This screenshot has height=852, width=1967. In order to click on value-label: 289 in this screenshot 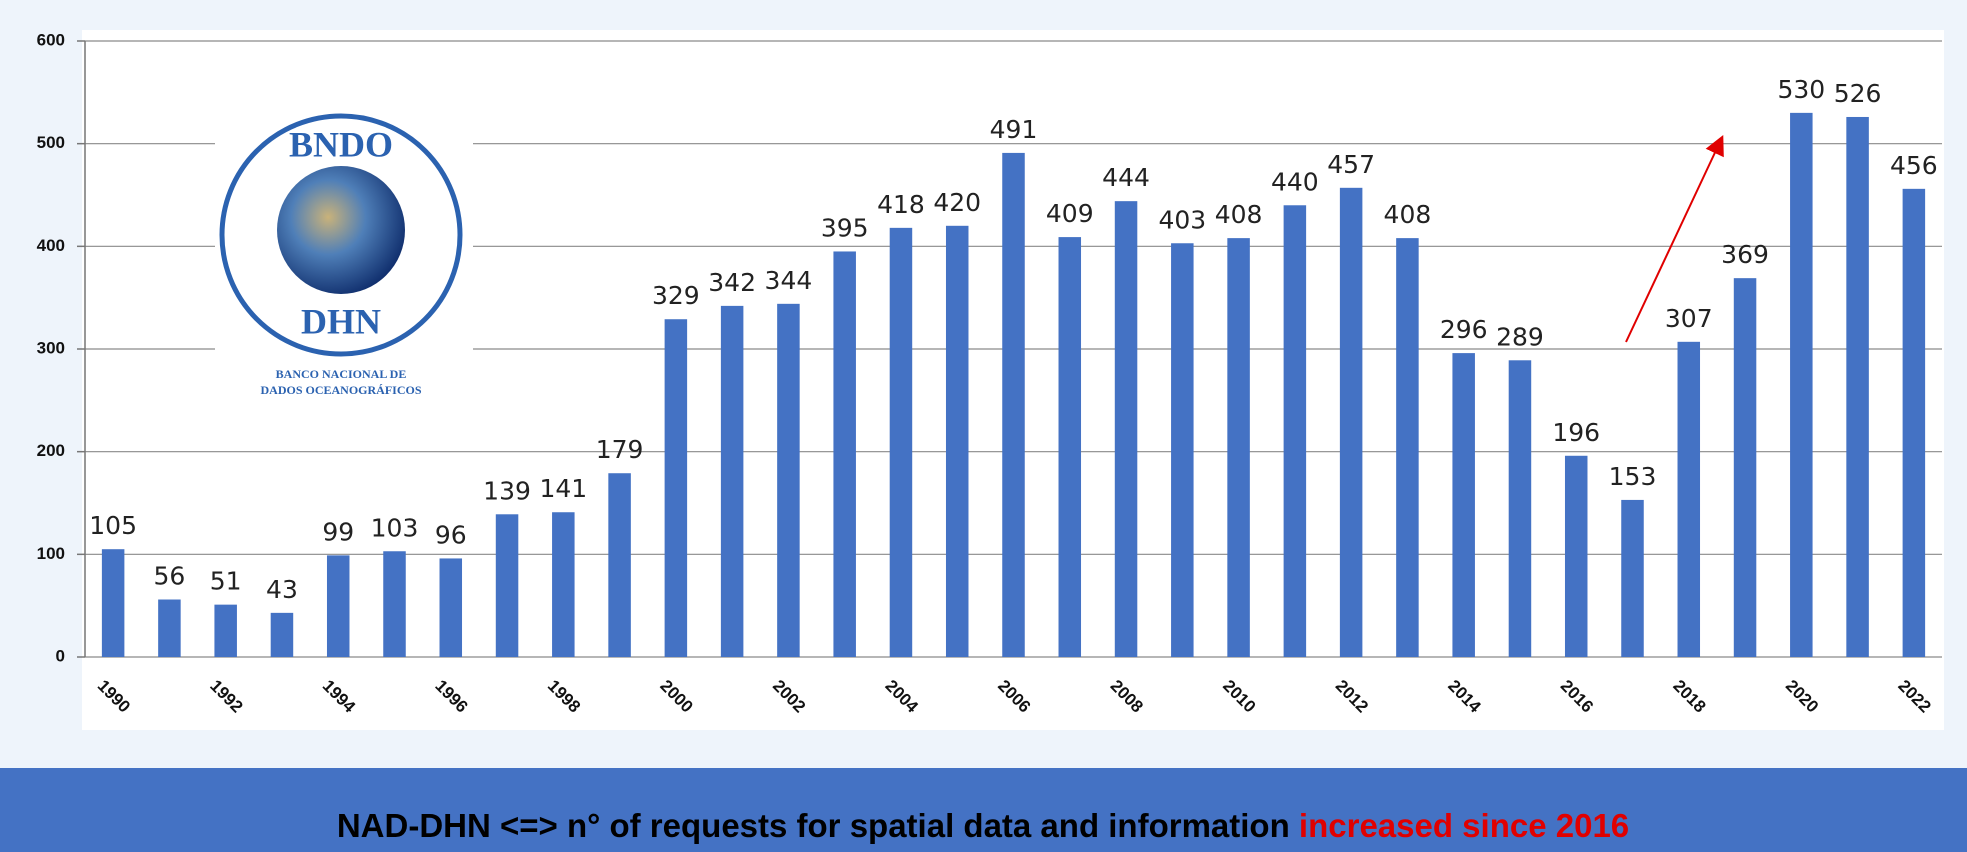, I will do `click(1520, 336)`.